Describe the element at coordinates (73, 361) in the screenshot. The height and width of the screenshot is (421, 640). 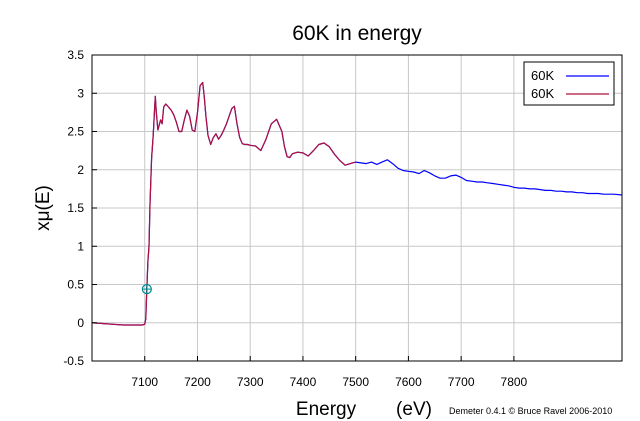
I see `y-tick-label: -0.5` at that location.